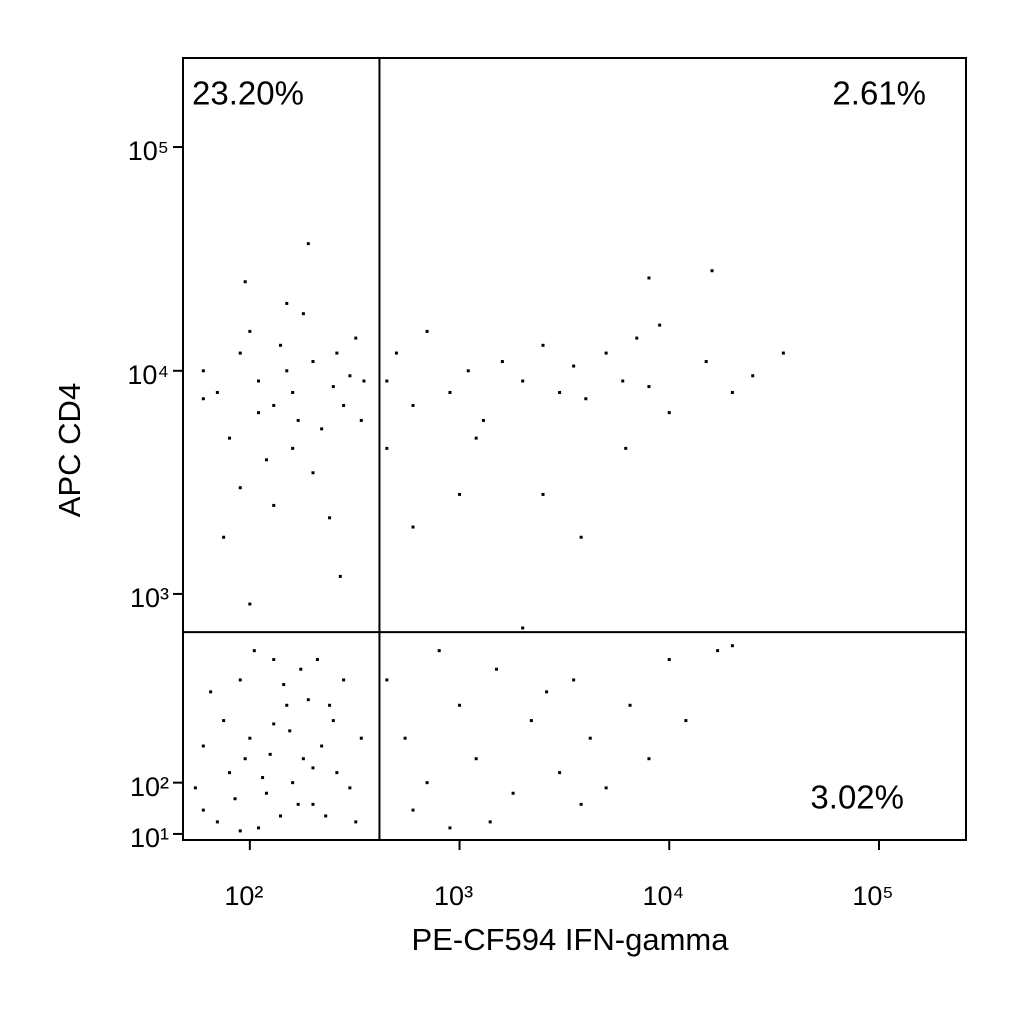 This screenshot has height=1024, width=1024. Describe the element at coordinates (149, 838) in the screenshot. I see `y-tick-label: 10¹` at that location.